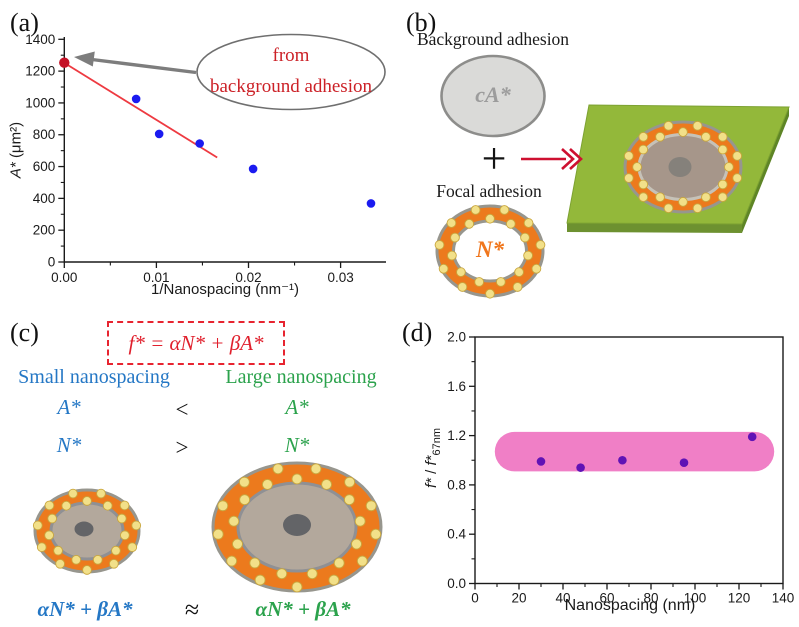  I want to click on formula-box: f* = αN* + βA*, so click(196, 343).